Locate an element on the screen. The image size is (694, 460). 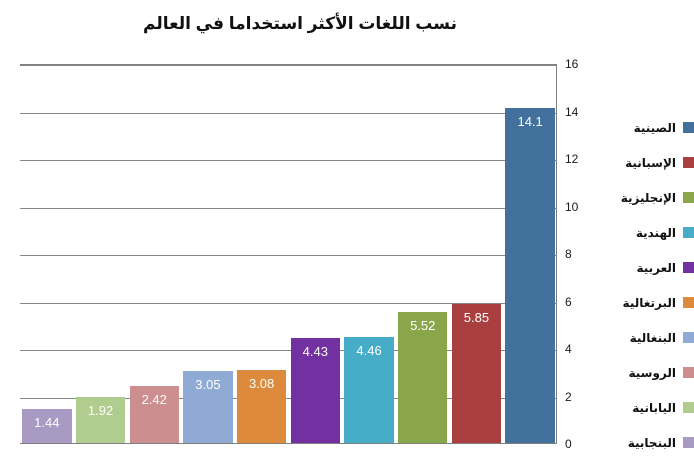
bar-value-label: 3.05 is located at coordinates (208, 384).